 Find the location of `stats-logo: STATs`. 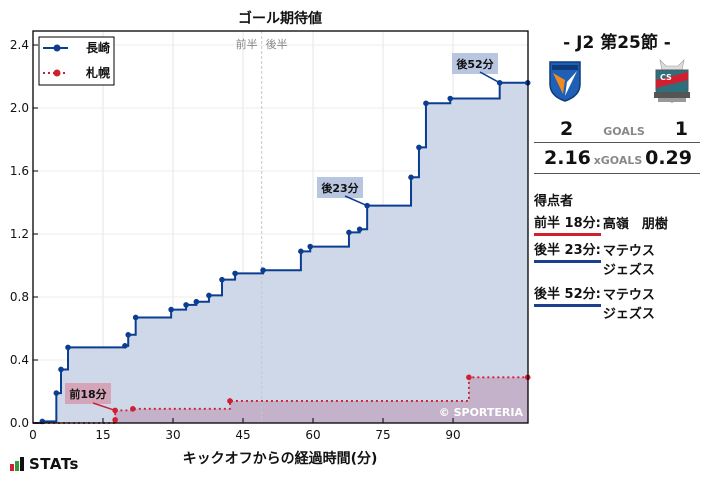

stats-logo: STATs is located at coordinates (44, 464).